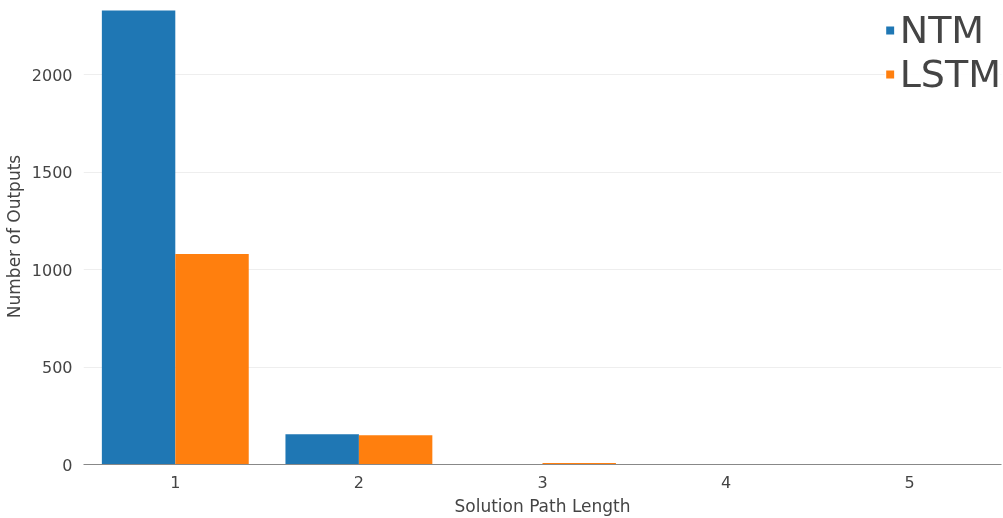 This screenshot has height=518, width=1003. Describe the element at coordinates (942, 30) in the screenshot. I see `legend-label: NTM` at that location.